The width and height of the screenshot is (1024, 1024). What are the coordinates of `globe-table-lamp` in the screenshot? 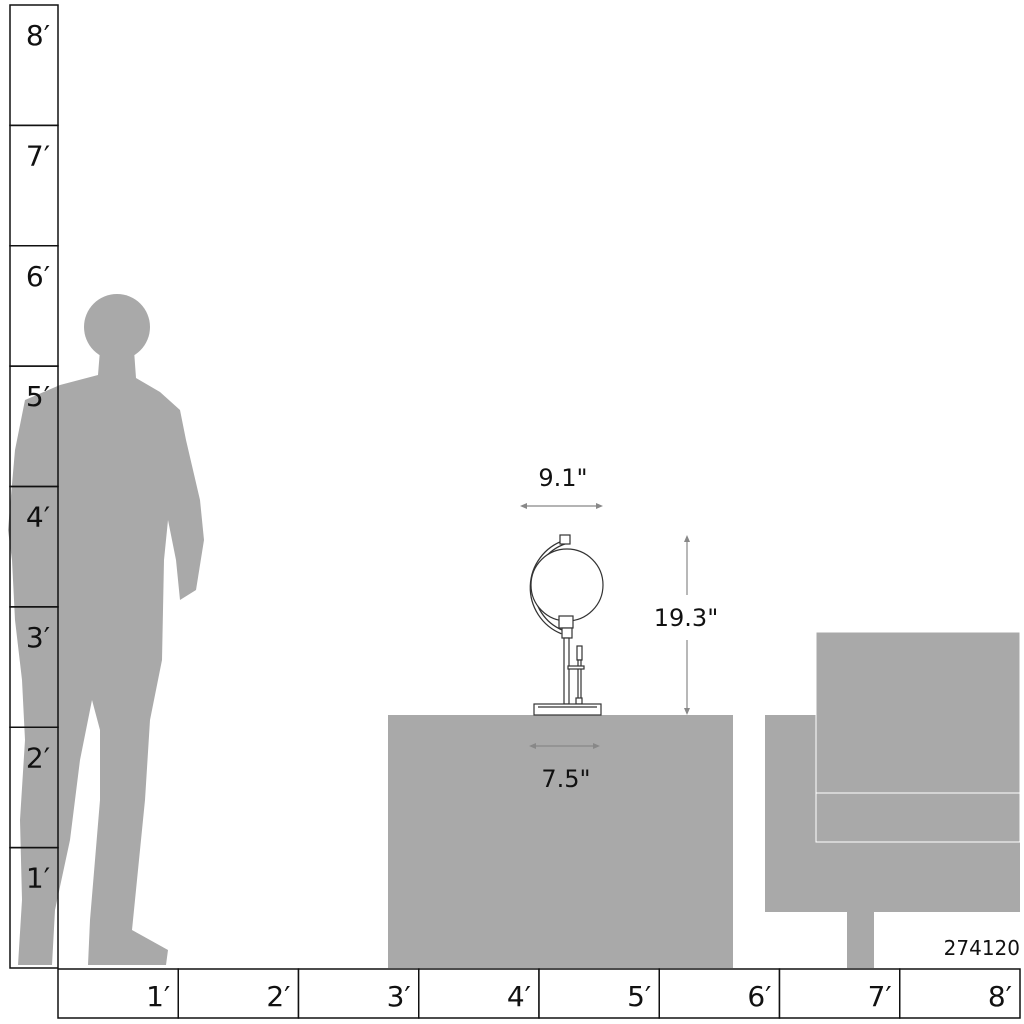 It's located at (566, 625).